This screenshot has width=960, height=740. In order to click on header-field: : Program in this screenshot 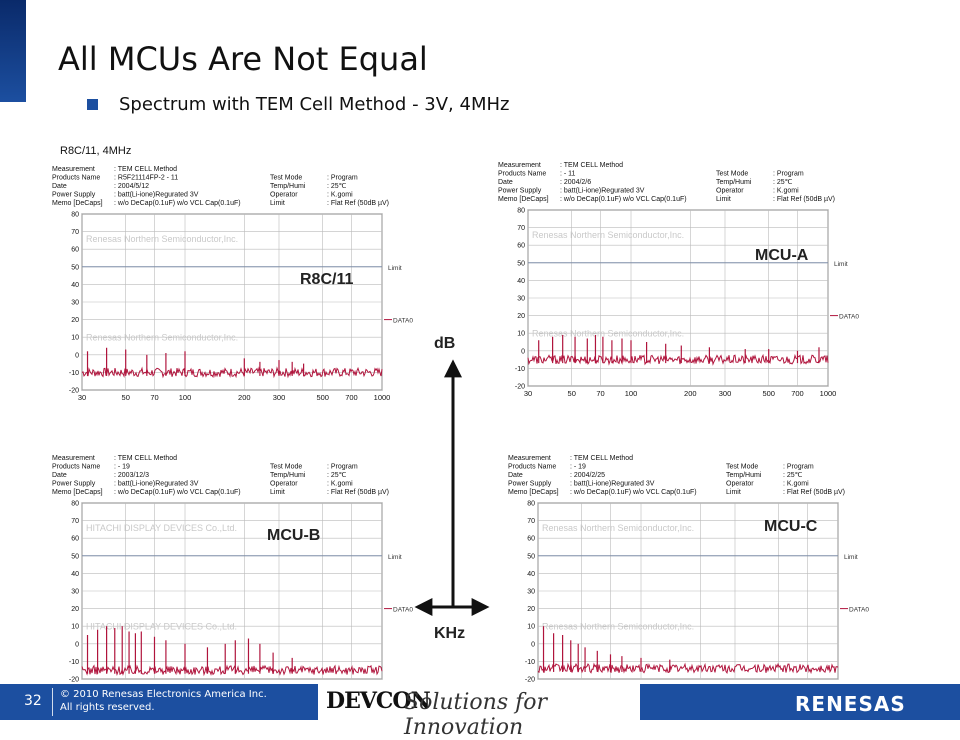, I will do `click(798, 467)`.